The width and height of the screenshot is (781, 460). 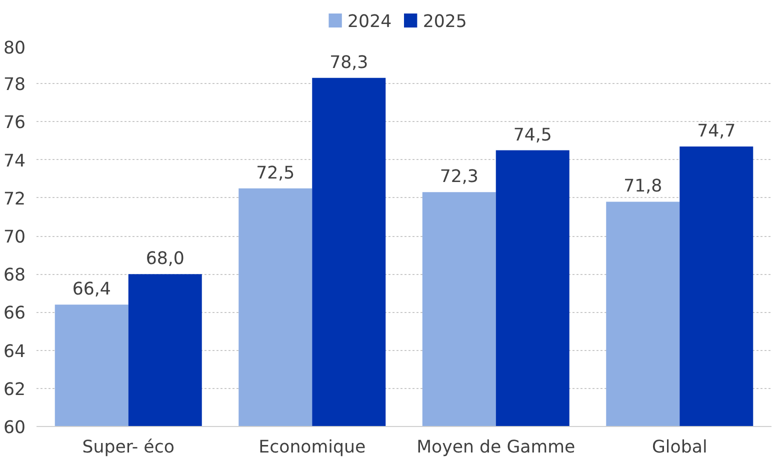 I want to click on data-label: 71,8, so click(x=643, y=186).